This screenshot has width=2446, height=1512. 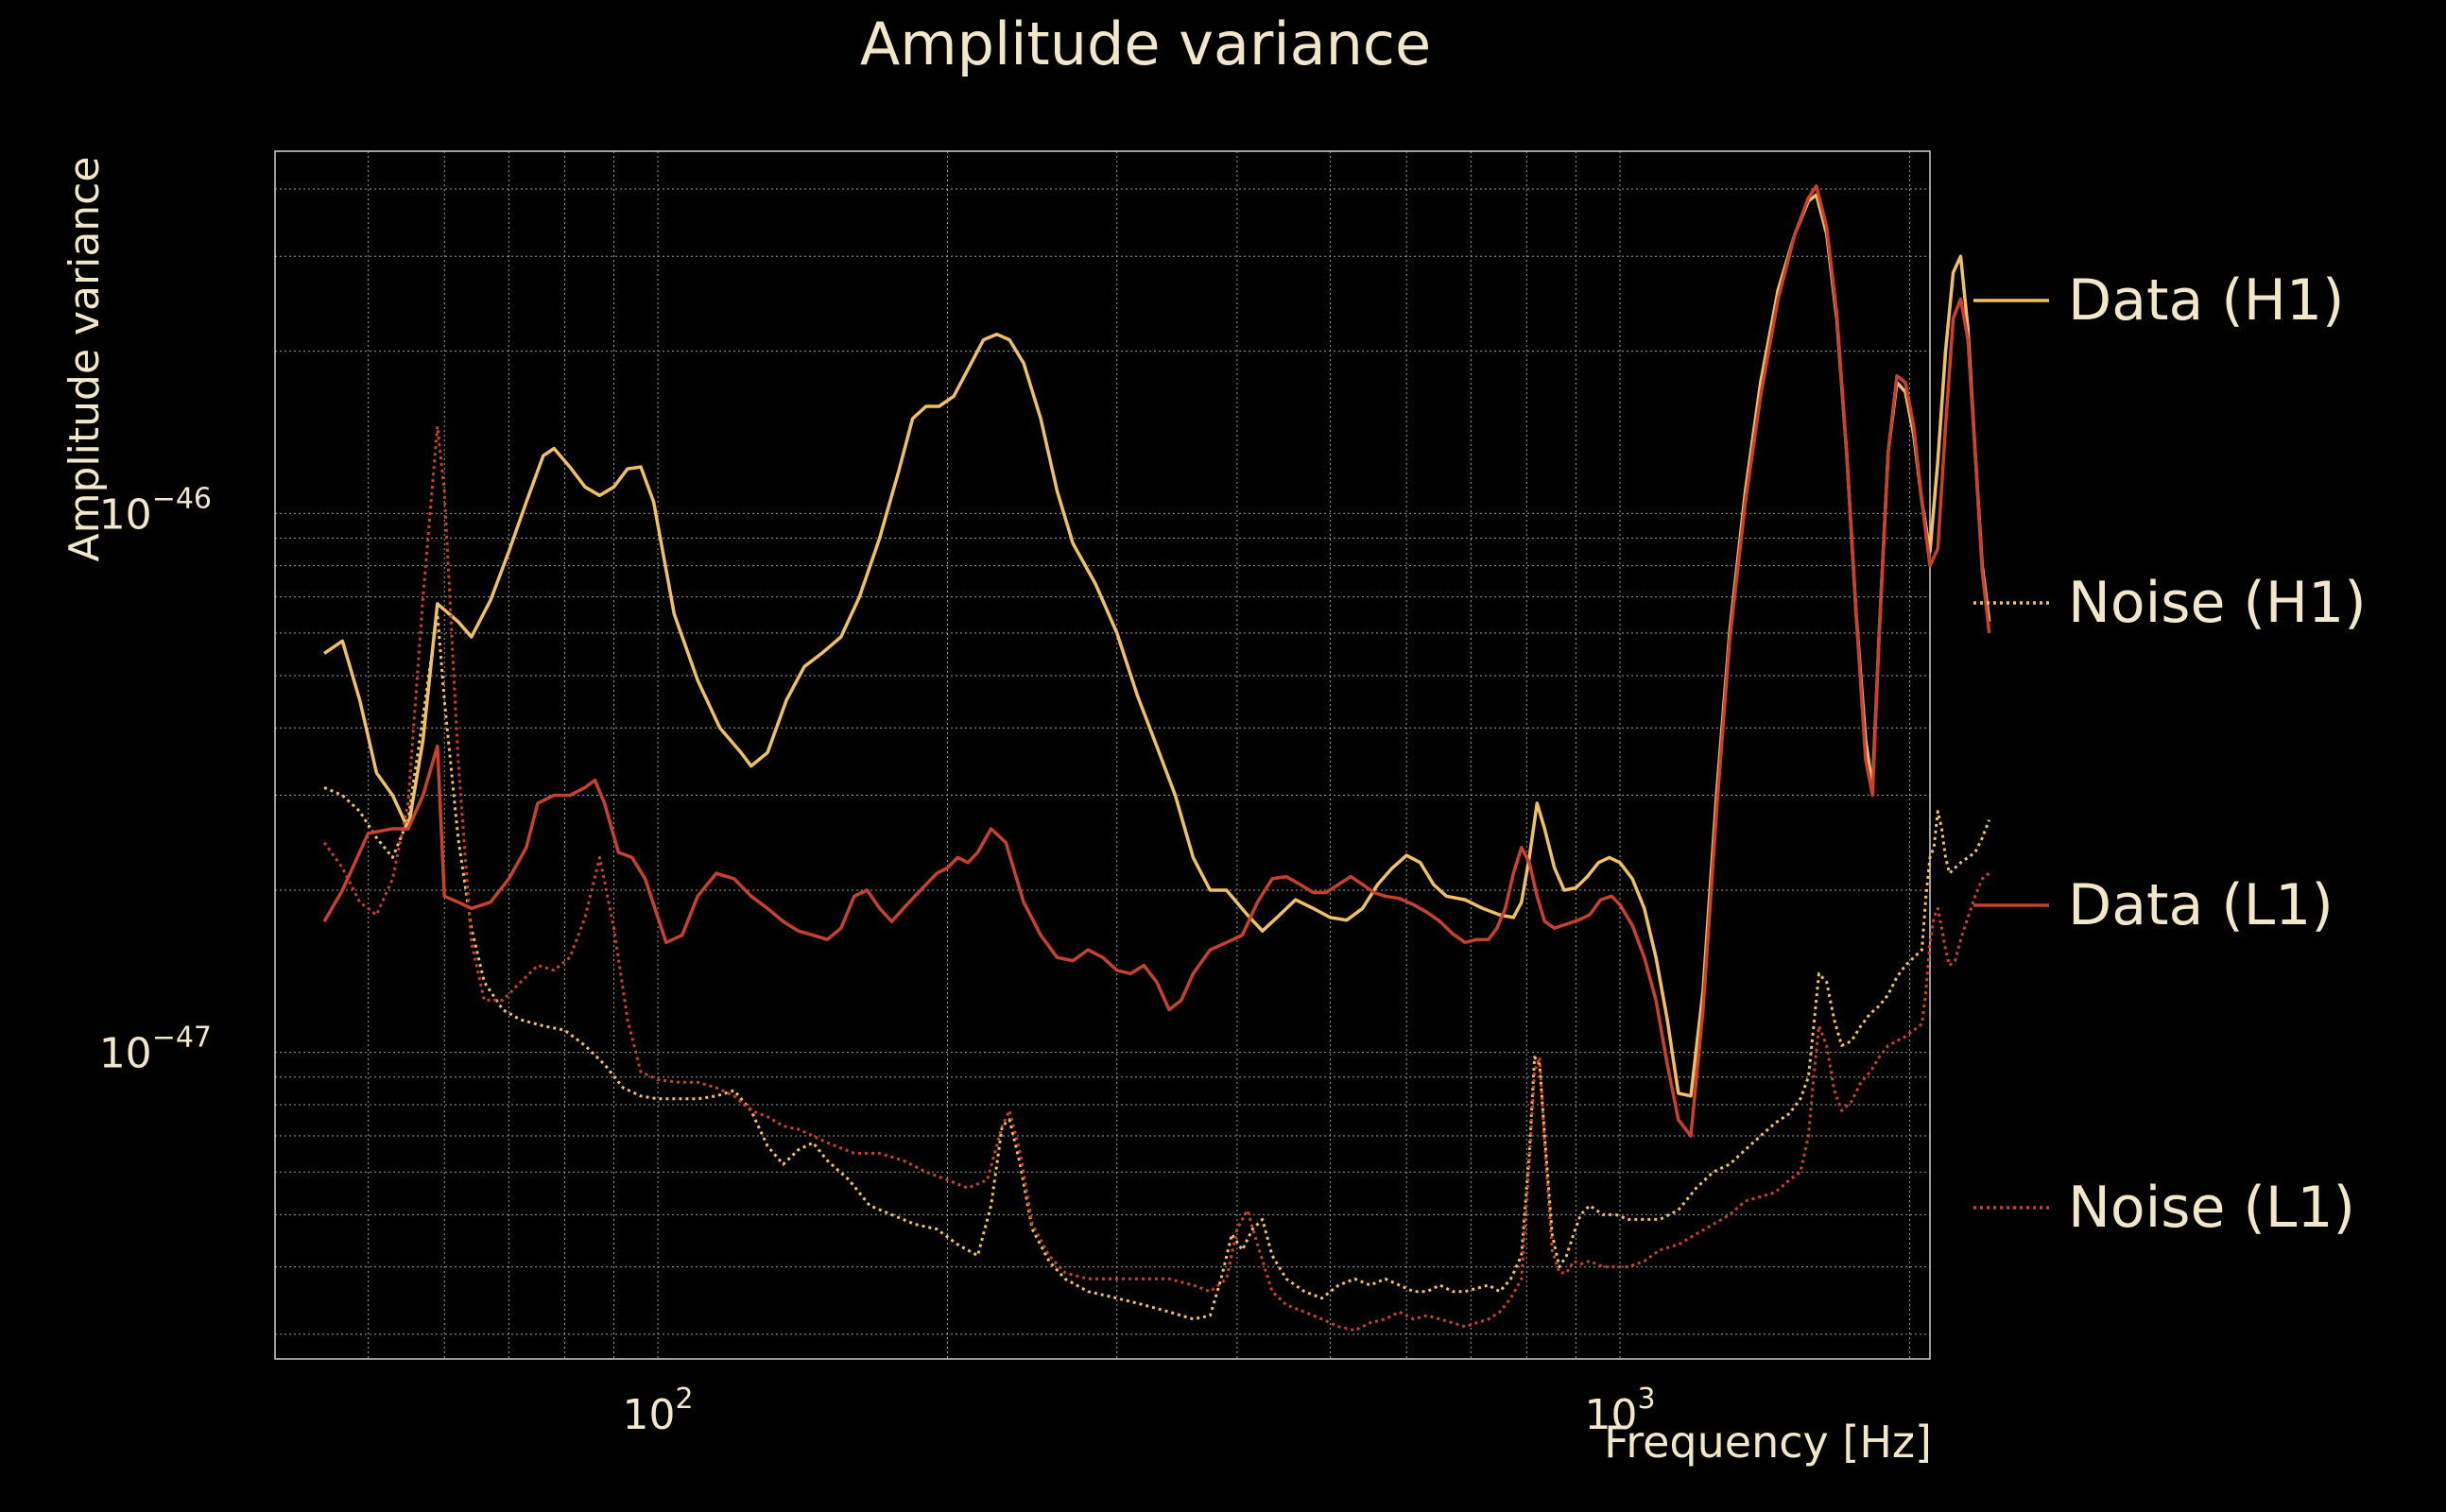 I want to click on legend-label: Data (L1), so click(x=2201, y=905).